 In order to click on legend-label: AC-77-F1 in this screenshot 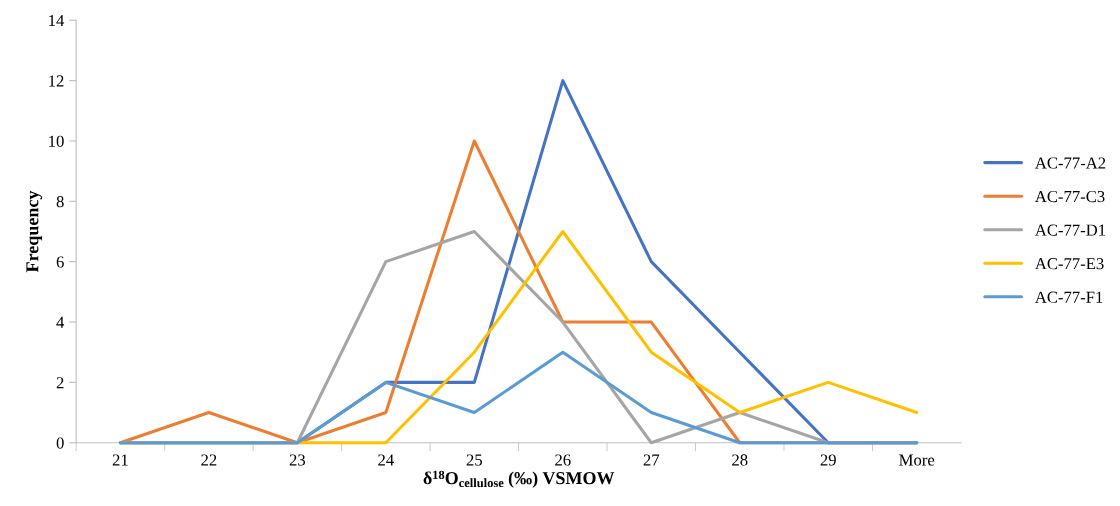, I will do `click(1068, 297)`.